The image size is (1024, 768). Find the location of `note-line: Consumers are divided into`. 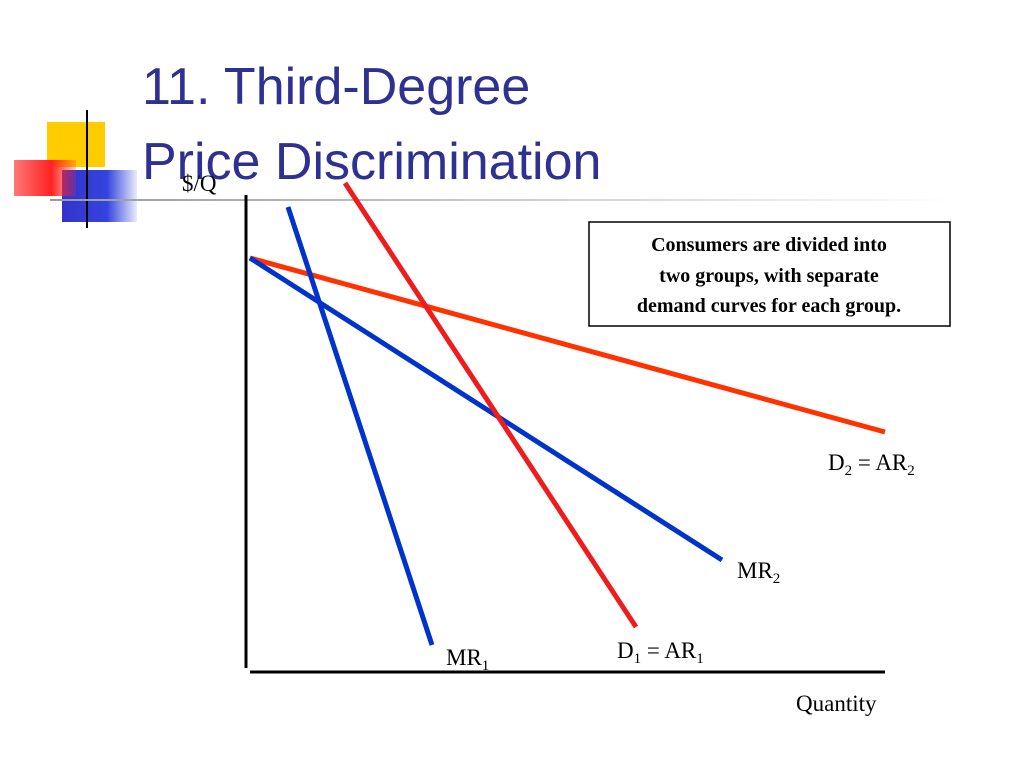

note-line: Consumers are divided into is located at coordinates (769, 245).